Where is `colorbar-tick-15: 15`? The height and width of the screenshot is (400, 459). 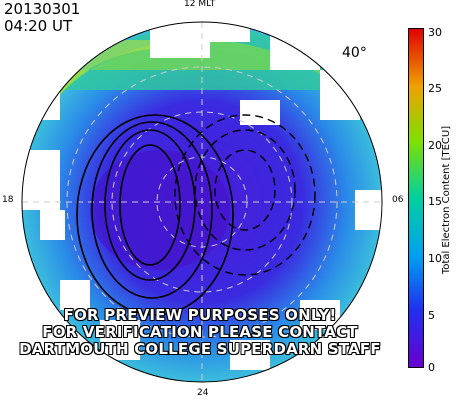
colorbar-tick-15: 15 is located at coordinates (435, 201).